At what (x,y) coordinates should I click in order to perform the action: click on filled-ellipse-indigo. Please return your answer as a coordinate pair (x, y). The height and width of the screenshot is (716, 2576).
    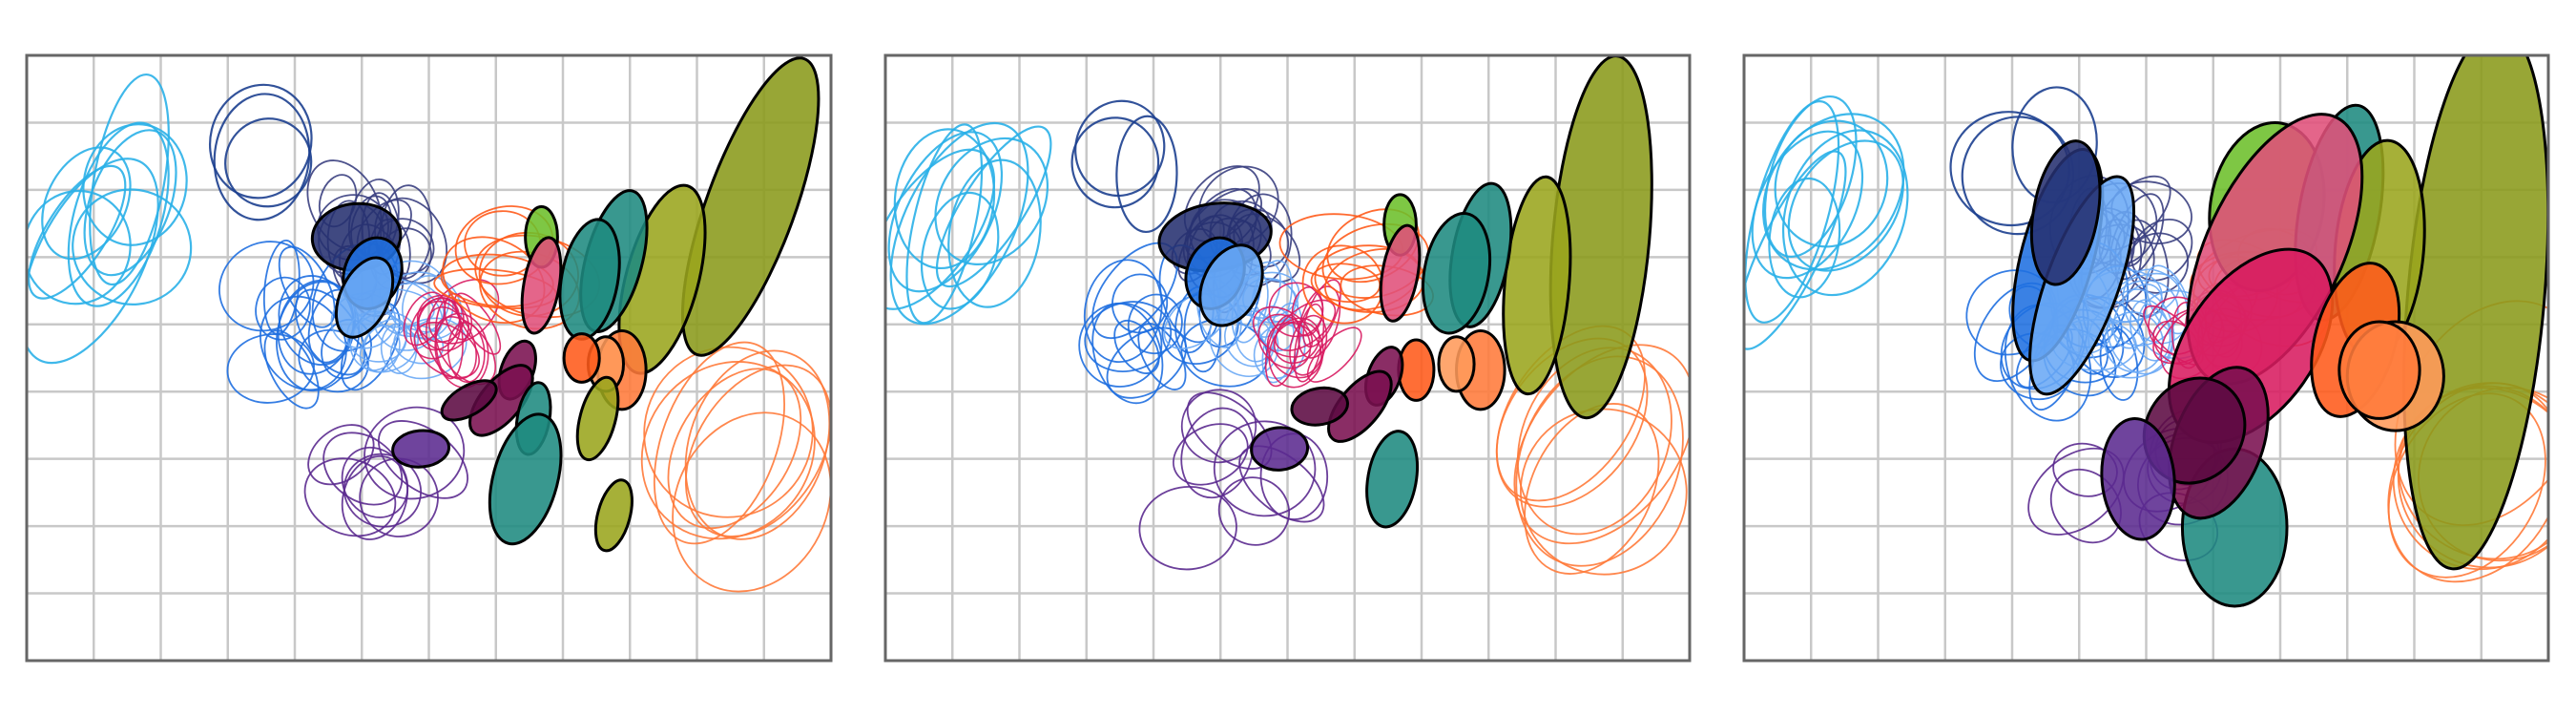
    Looking at the image, I should click on (2065, 212).